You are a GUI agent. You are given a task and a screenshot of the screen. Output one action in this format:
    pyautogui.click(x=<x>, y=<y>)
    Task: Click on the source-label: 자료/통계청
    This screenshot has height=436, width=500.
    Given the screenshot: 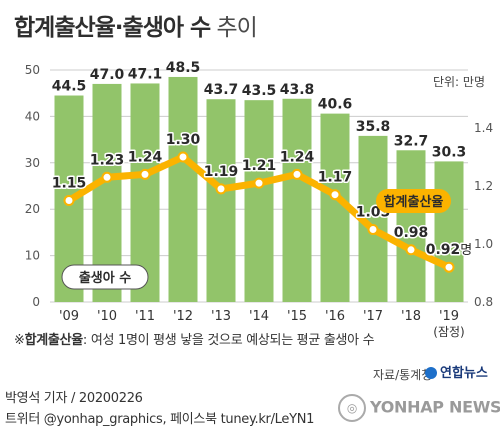 What is the action you would take?
    pyautogui.click(x=403, y=375)
    